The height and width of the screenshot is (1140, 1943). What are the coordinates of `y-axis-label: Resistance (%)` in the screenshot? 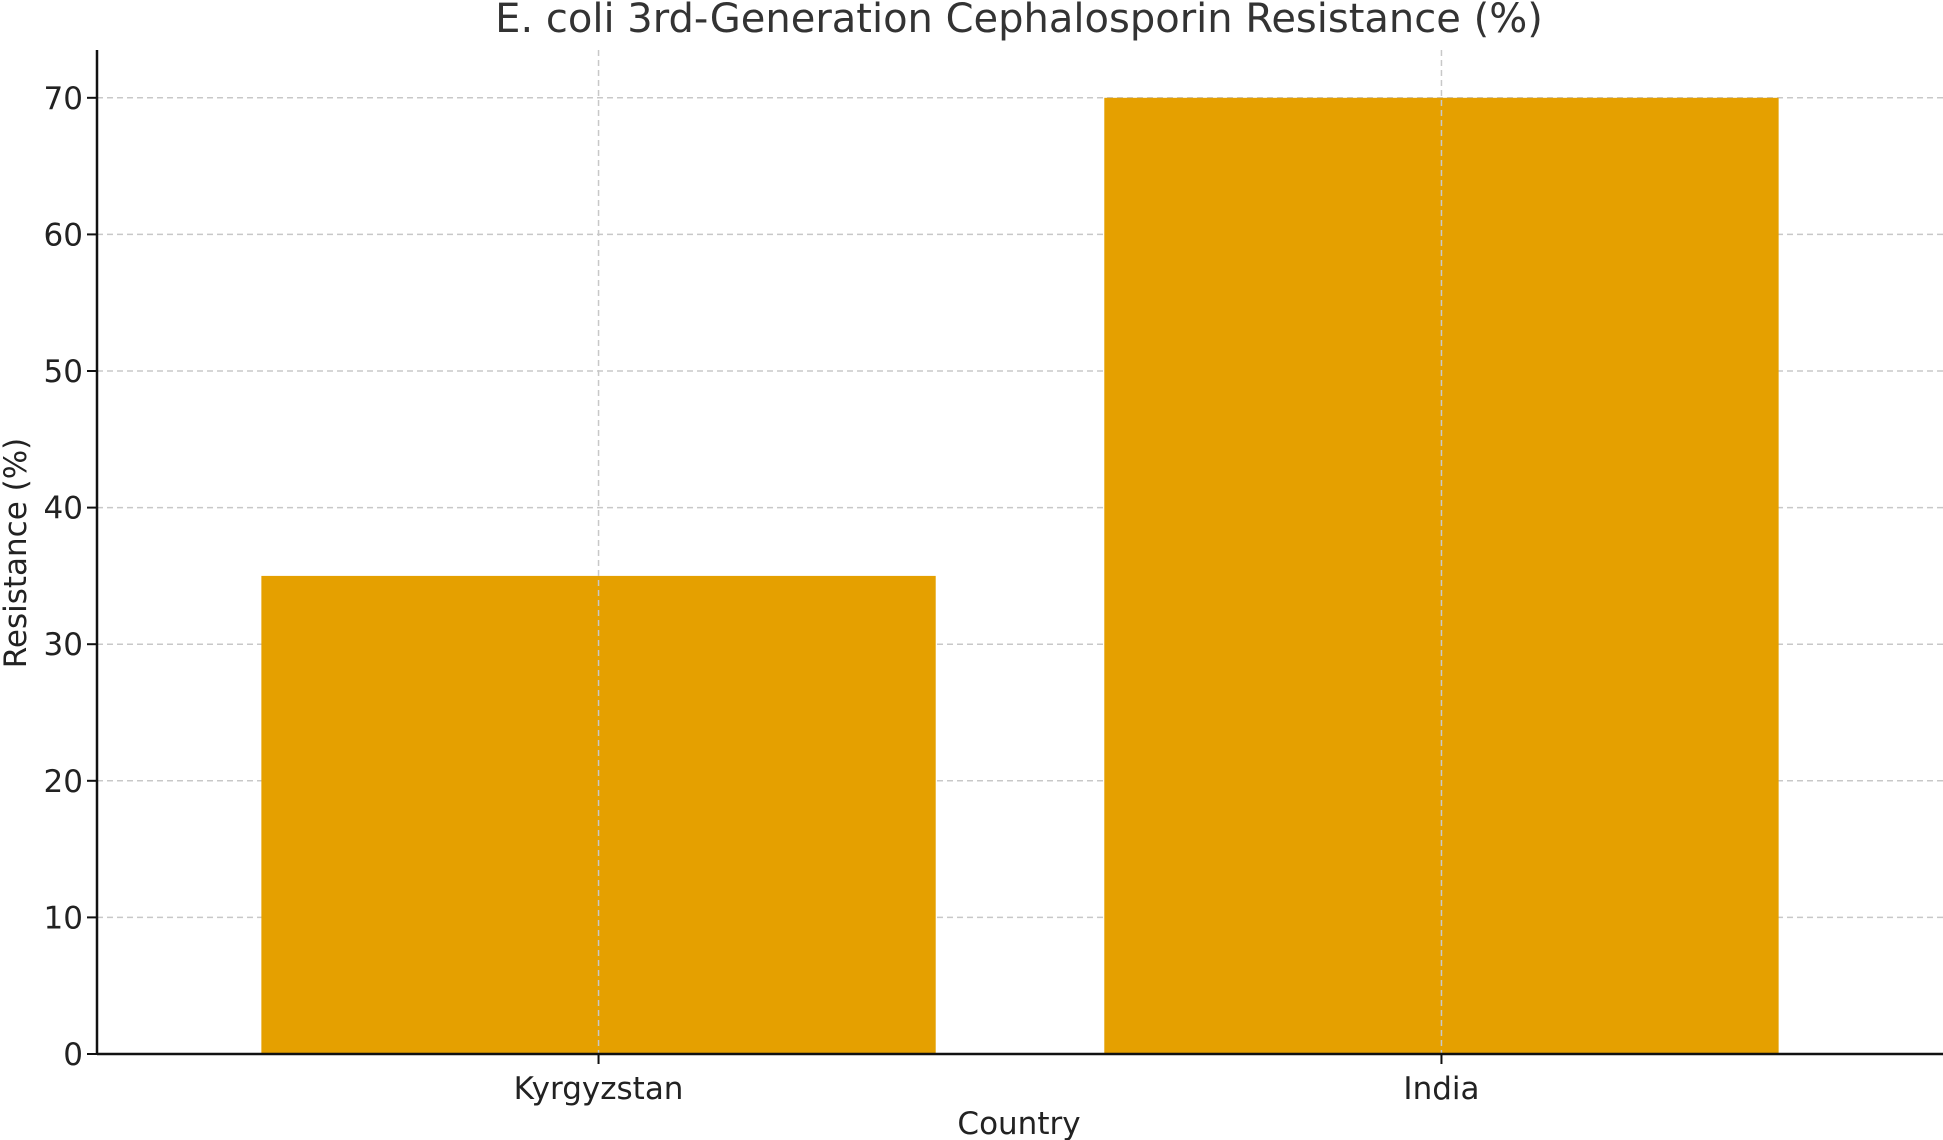 It's located at (17, 553).